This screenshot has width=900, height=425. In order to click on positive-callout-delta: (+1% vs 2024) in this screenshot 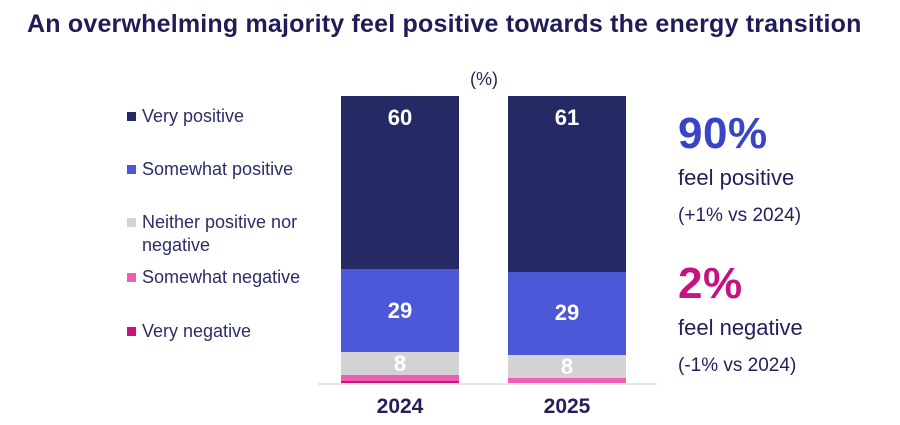, I will do `click(740, 215)`.